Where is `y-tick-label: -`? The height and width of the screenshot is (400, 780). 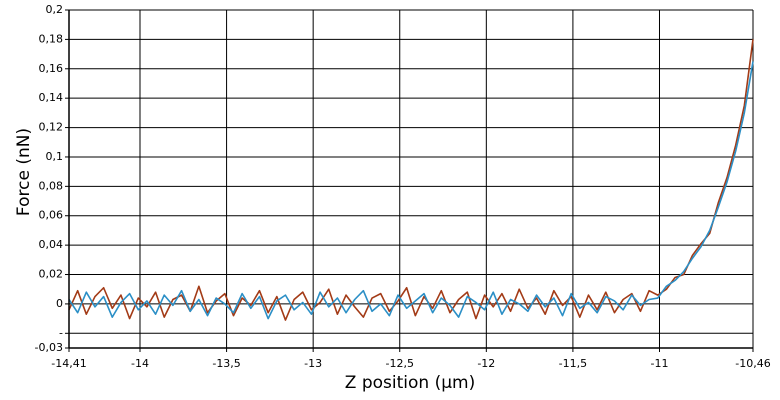 y-tick-label: - is located at coordinates (61, 332).